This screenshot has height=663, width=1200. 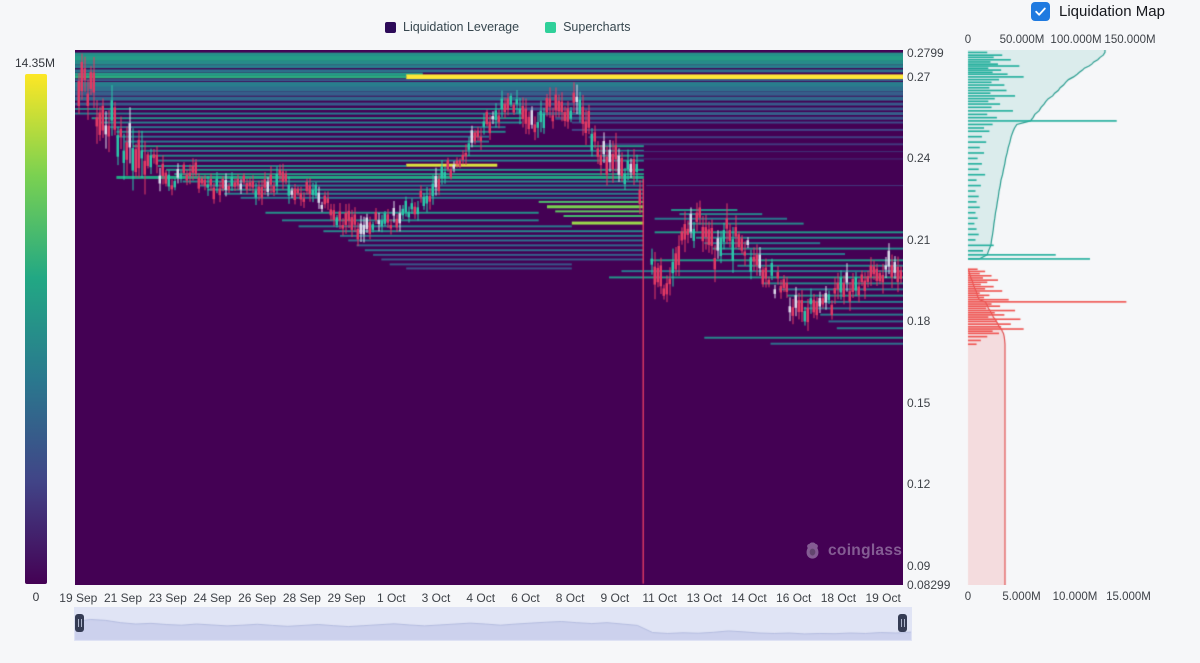 I want to click on liquidation-map-toggle: Liquidation Map, so click(x=1098, y=11).